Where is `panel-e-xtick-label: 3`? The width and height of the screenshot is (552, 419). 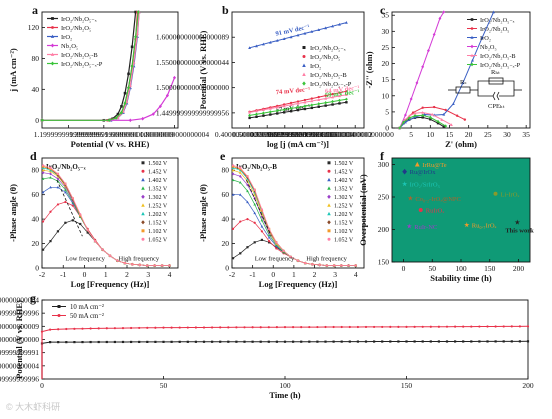 panel-e-xtick-label: 3 is located at coordinates (335, 274).